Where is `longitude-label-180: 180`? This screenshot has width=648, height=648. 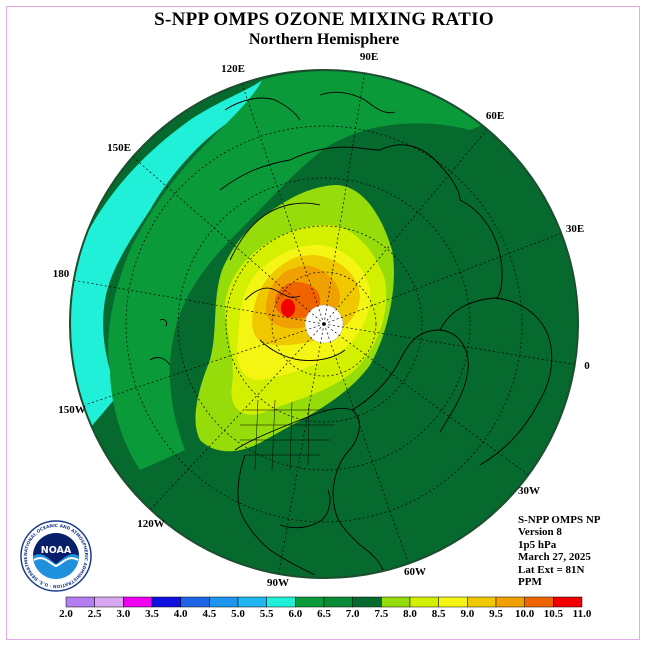 longitude-label-180: 180 is located at coordinates (61, 274).